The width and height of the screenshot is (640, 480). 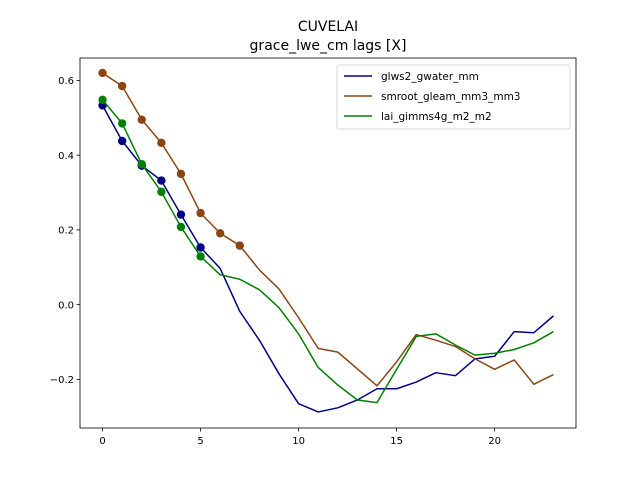 I want to click on x-tick-label: 10, so click(x=298, y=441).